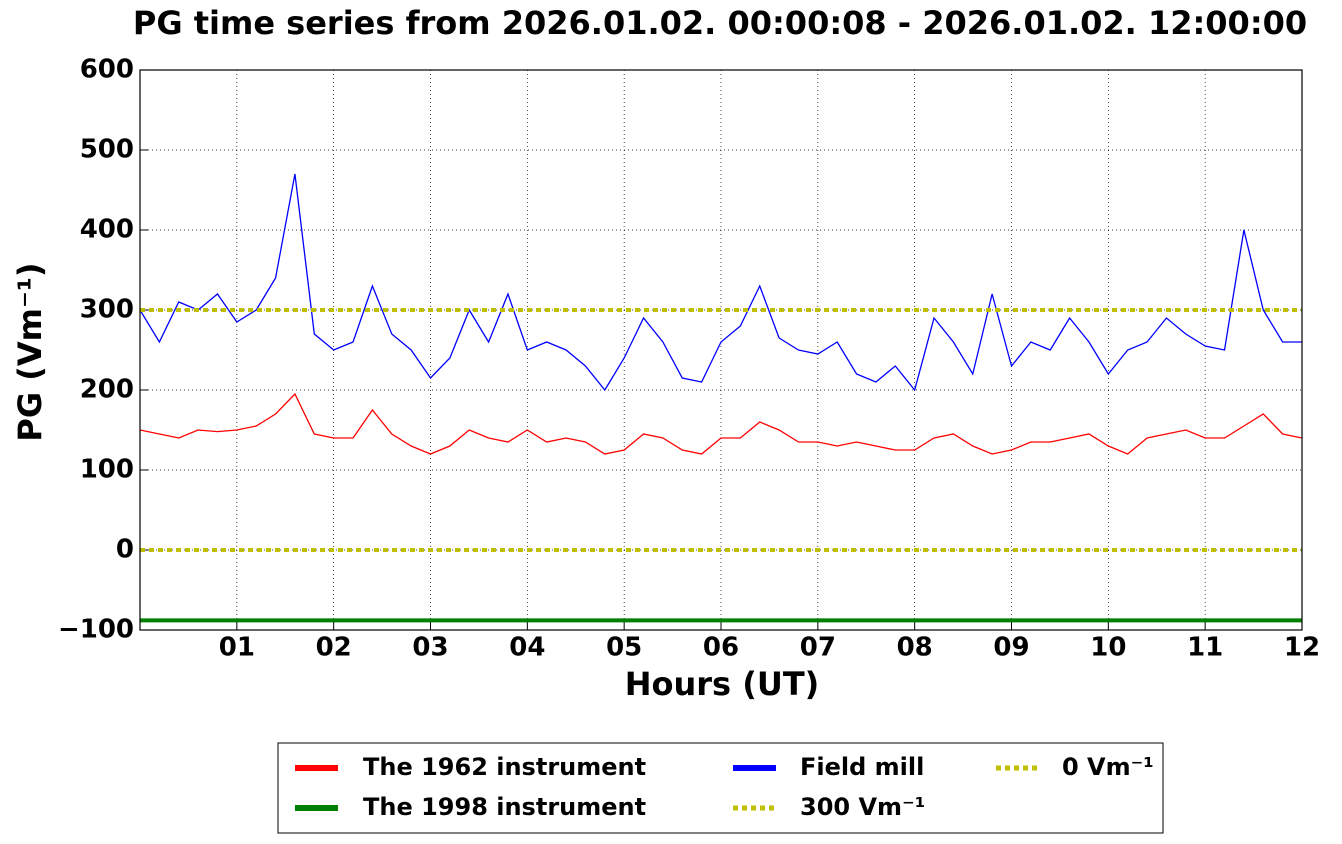  What do you see at coordinates (1302, 648) in the screenshot?
I see `x-tick-label: 12` at bounding box center [1302, 648].